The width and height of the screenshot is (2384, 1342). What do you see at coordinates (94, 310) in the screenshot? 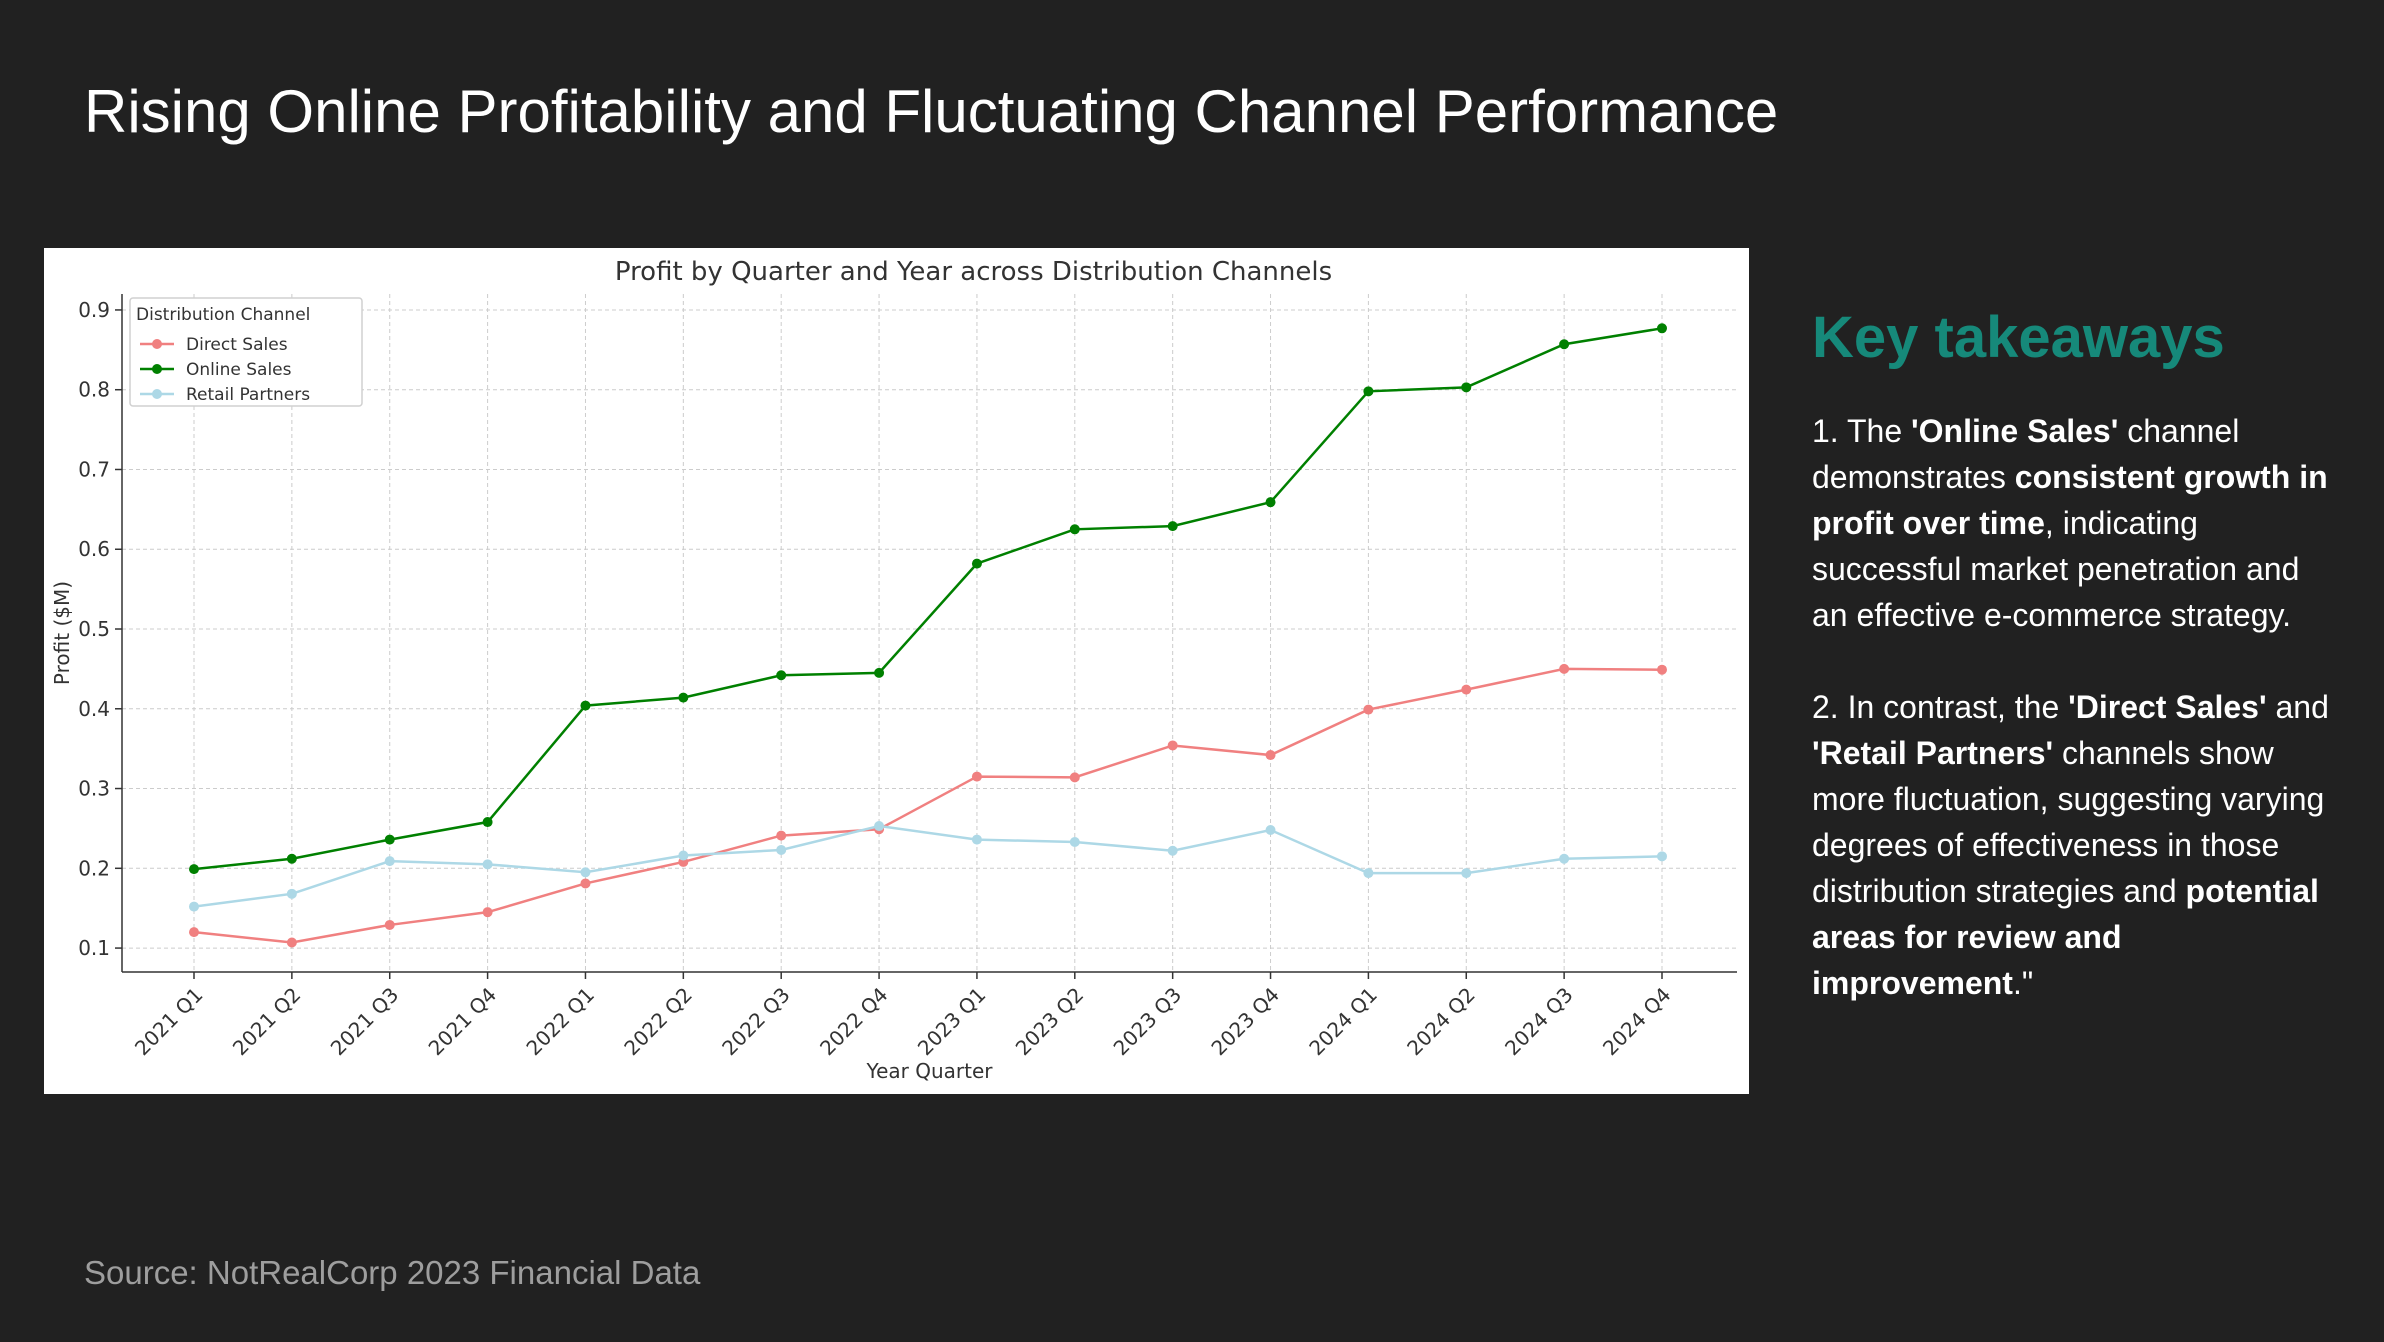
I see `y-tick-label: 0.9` at bounding box center [94, 310].